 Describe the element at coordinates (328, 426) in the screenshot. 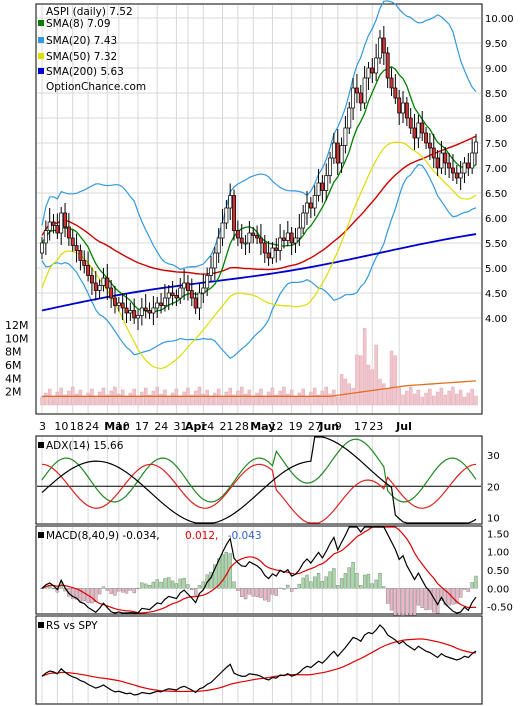

I see `date-tick-label: Jun` at that location.